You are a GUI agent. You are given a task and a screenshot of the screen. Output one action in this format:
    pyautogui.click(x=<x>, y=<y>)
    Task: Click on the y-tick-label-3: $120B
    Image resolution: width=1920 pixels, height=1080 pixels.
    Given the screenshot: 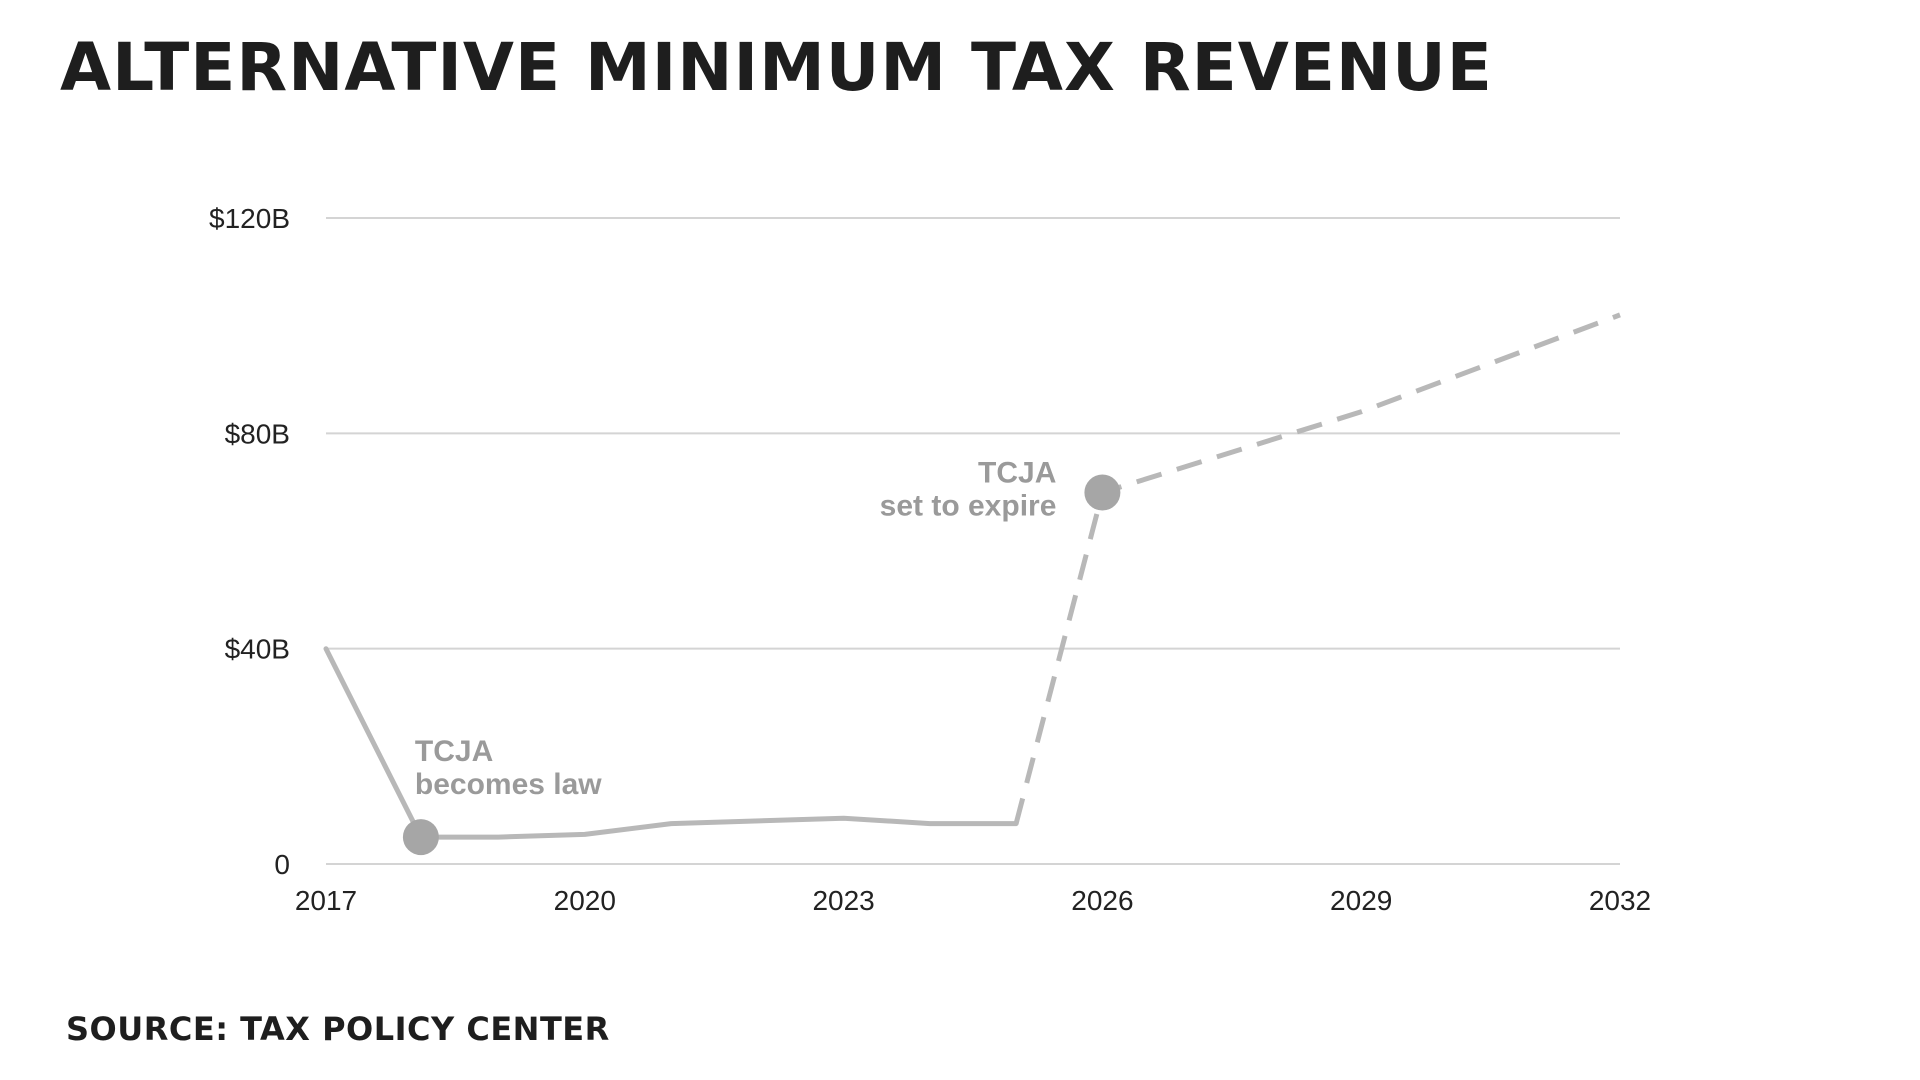 What is the action you would take?
    pyautogui.click(x=249, y=218)
    